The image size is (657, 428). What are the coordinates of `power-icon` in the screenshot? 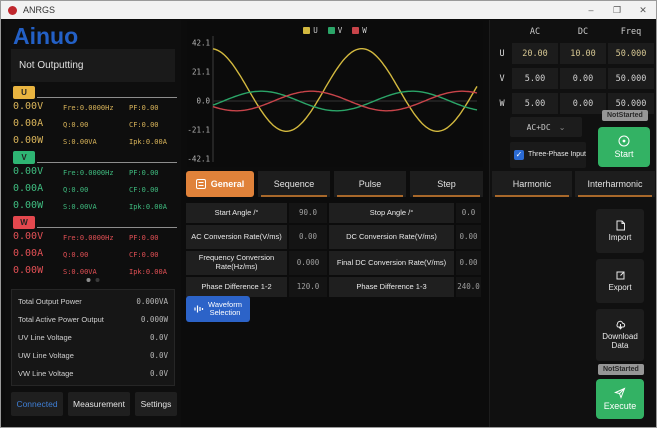 It's located at (624, 141).